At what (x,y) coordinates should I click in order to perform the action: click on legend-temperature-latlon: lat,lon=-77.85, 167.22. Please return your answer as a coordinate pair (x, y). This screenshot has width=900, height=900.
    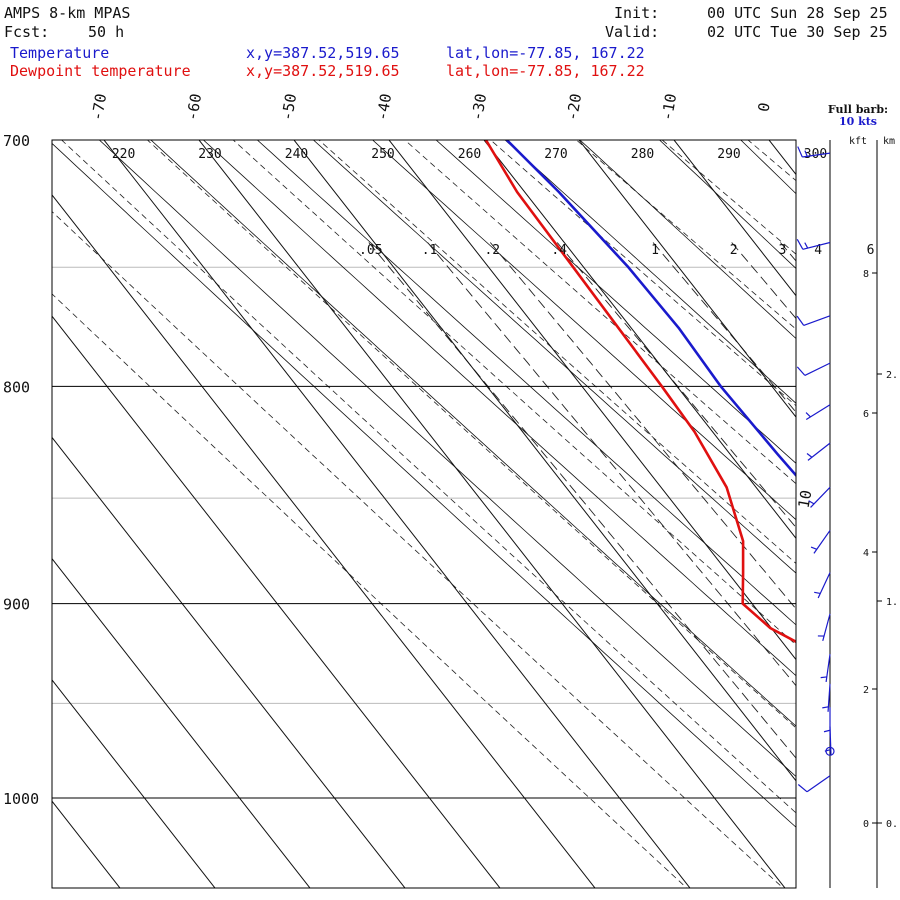
    Looking at the image, I should click on (545, 53).